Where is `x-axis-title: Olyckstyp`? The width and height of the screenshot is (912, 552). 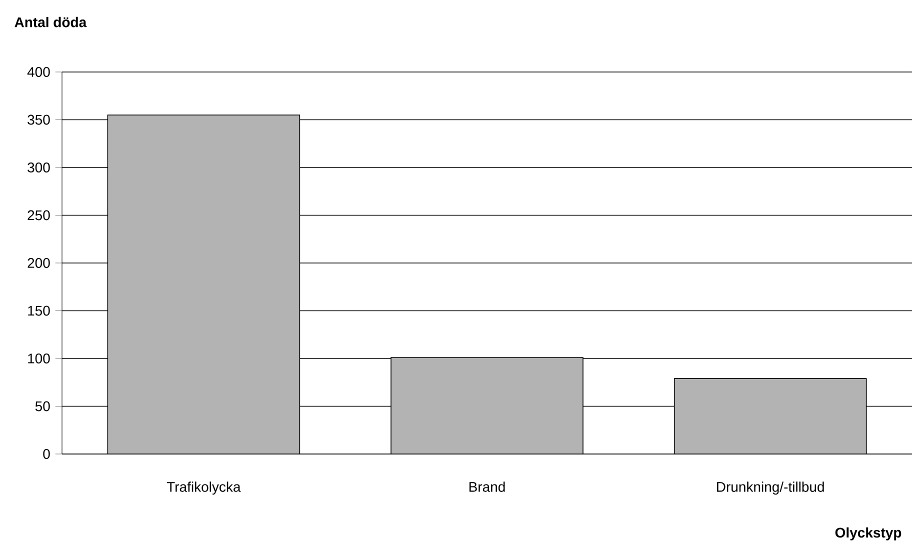 x-axis-title: Olyckstyp is located at coordinates (868, 533).